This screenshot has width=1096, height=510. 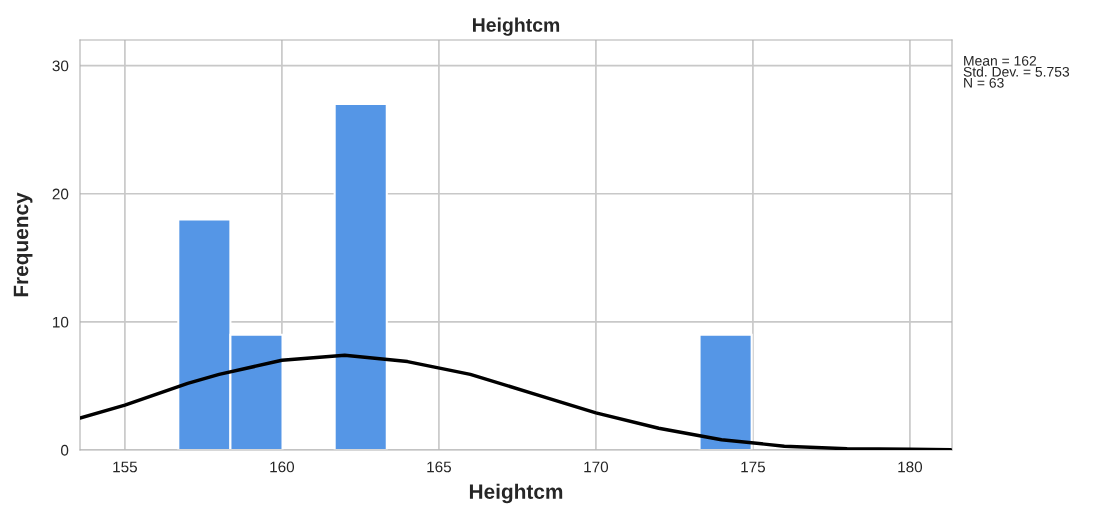 I want to click on x-tick-label: 175, so click(x=753, y=467).